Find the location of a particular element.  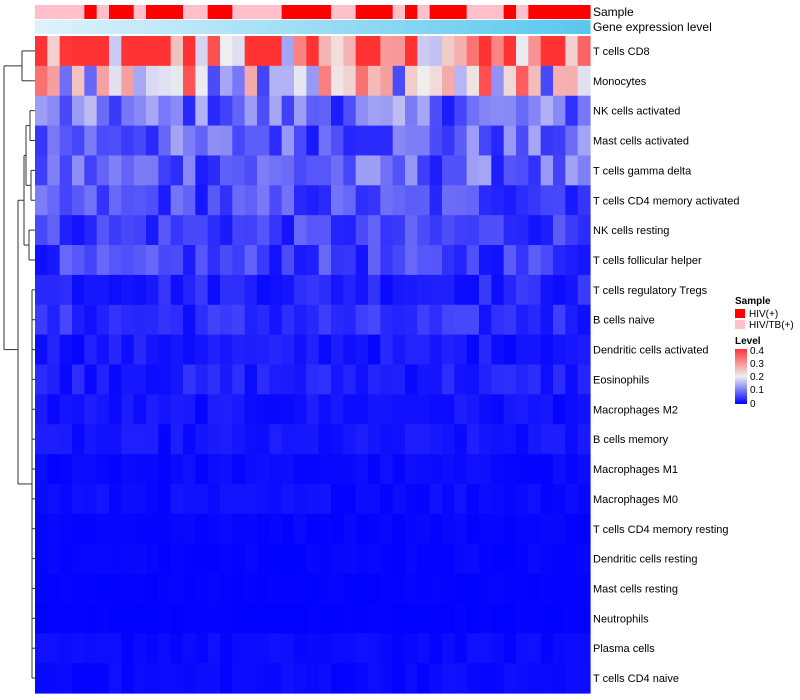

row-label: T cells follicular helper is located at coordinates (647, 261).